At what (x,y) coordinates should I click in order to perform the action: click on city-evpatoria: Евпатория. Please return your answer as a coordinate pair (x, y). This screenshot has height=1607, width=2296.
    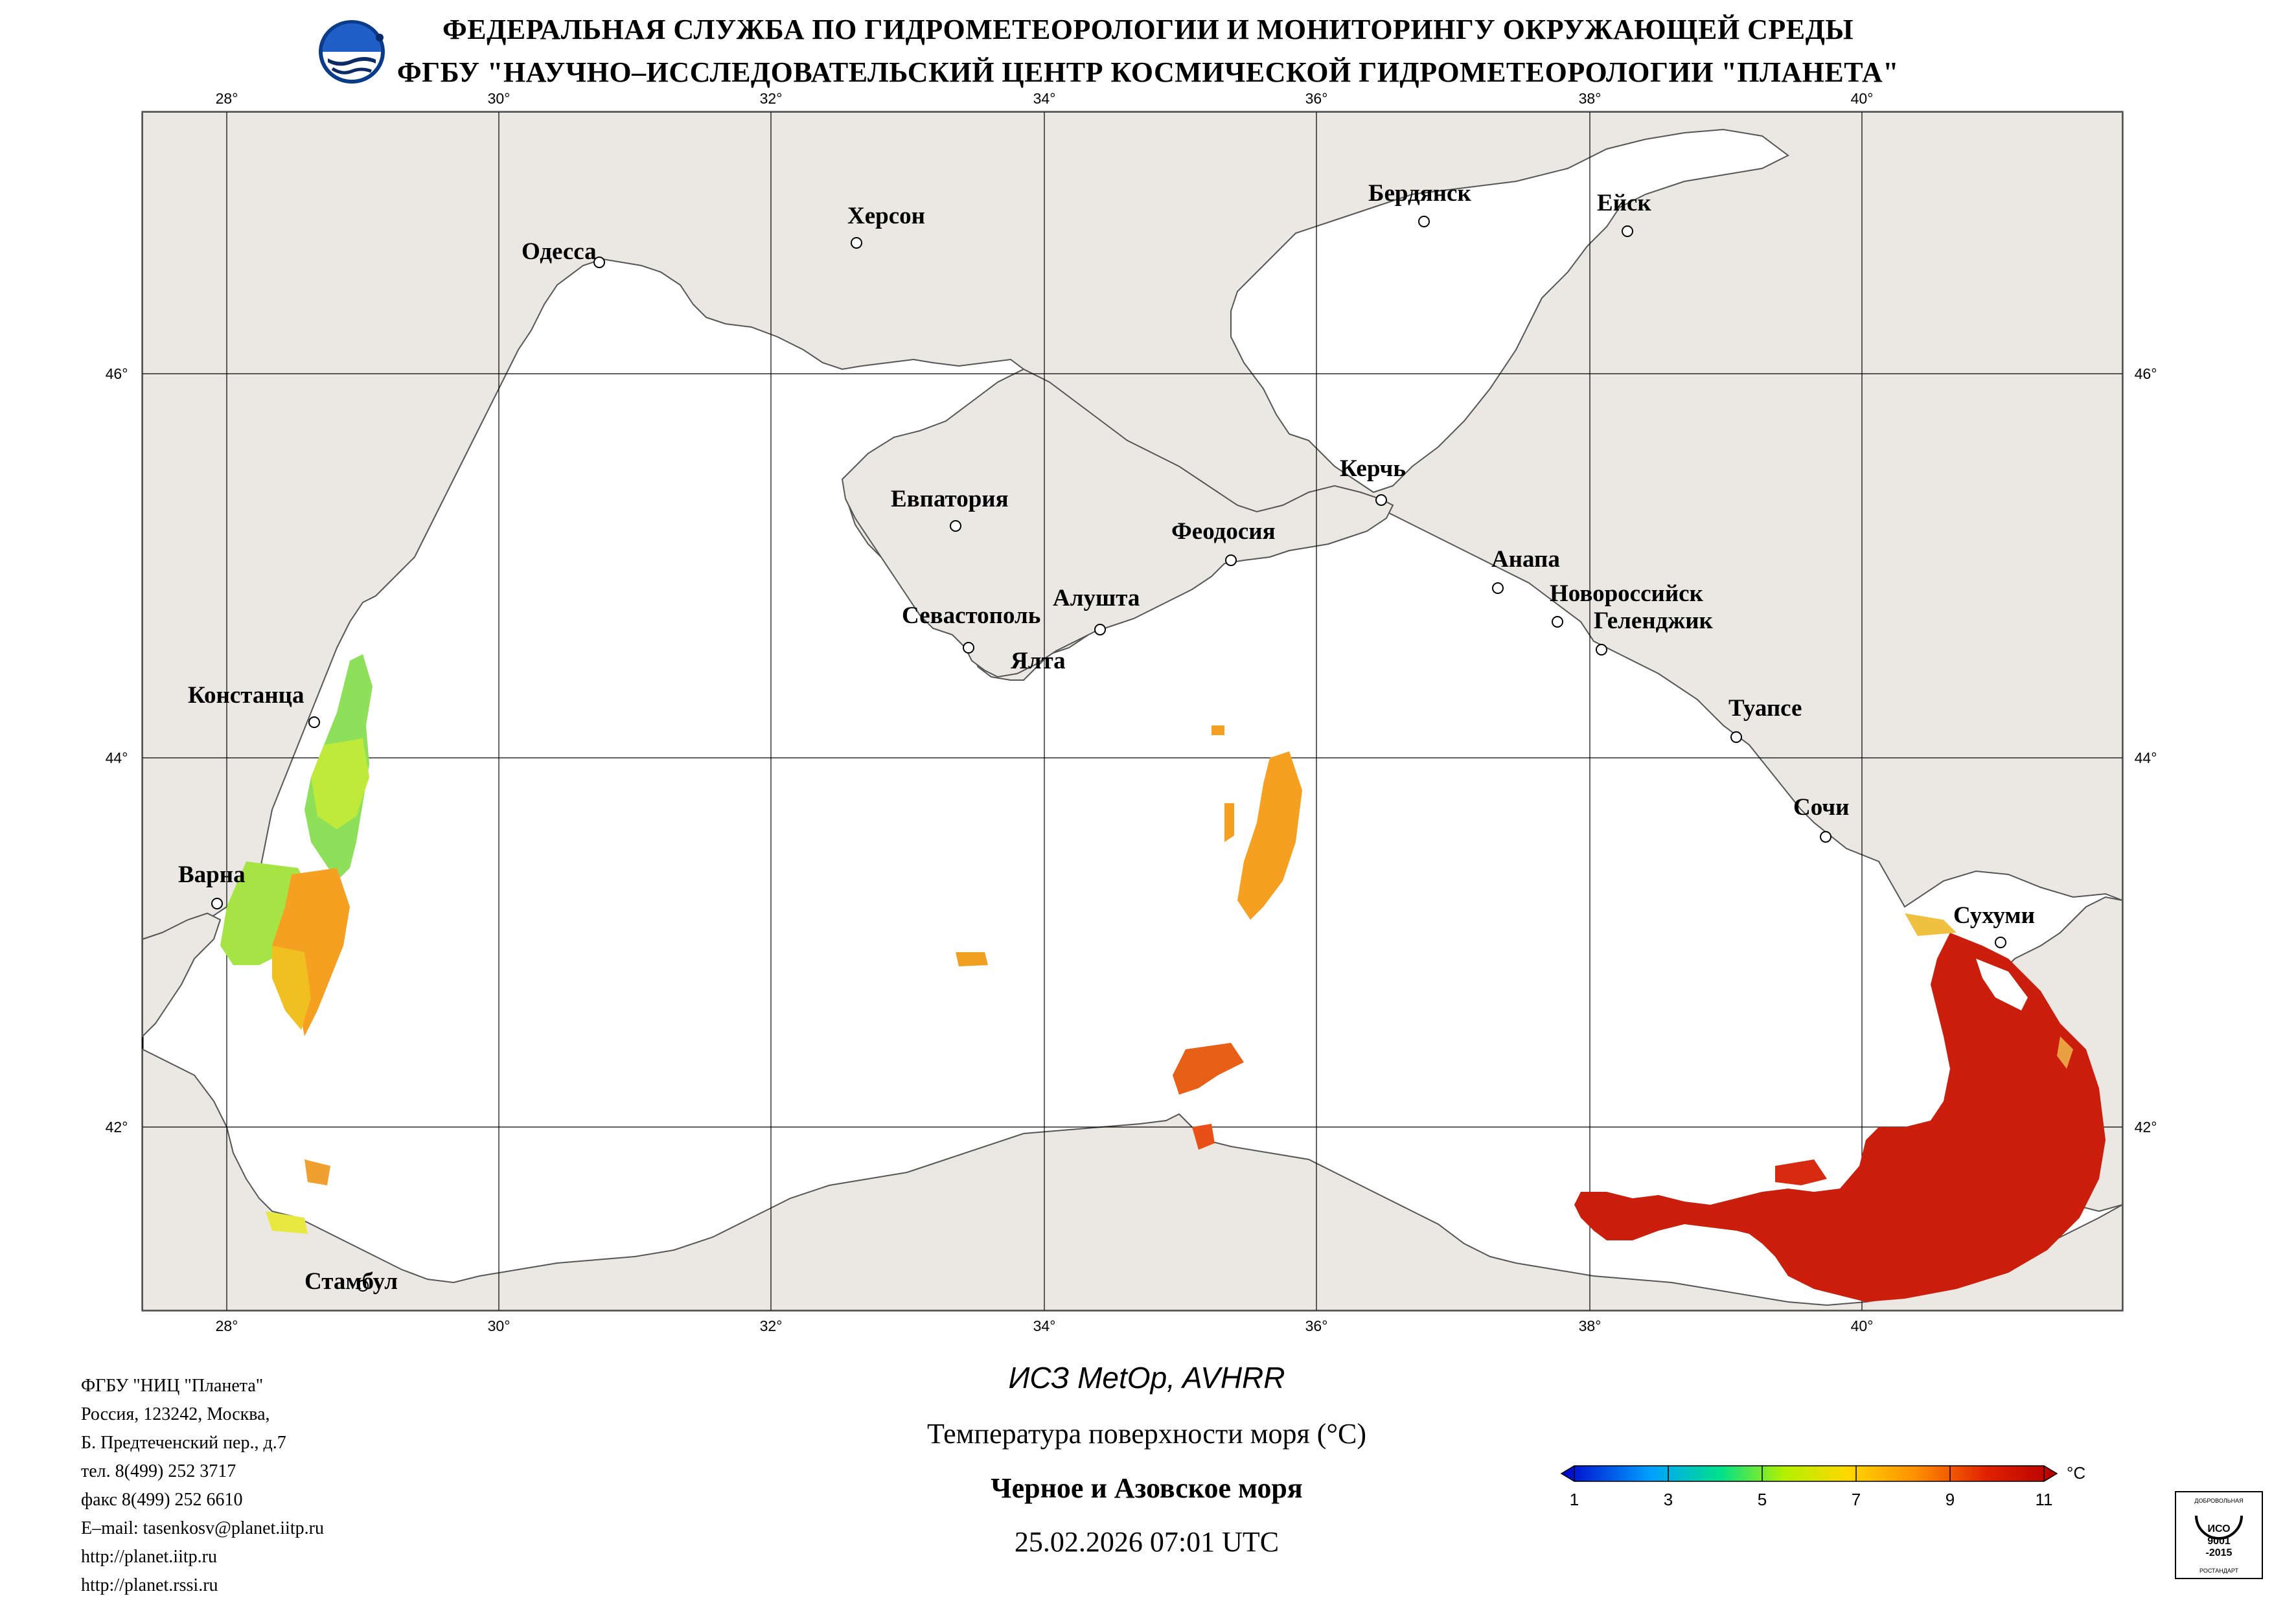
    Looking at the image, I should click on (950, 499).